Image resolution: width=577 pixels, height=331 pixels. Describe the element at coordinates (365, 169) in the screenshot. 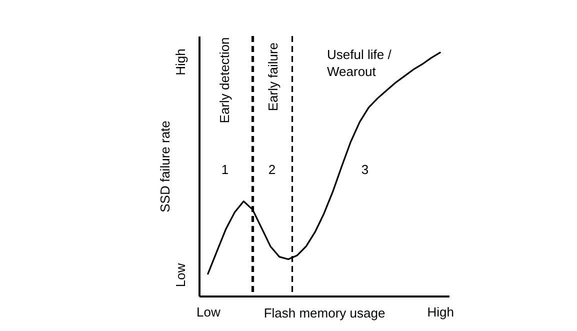

I see `annotation: 3` at that location.